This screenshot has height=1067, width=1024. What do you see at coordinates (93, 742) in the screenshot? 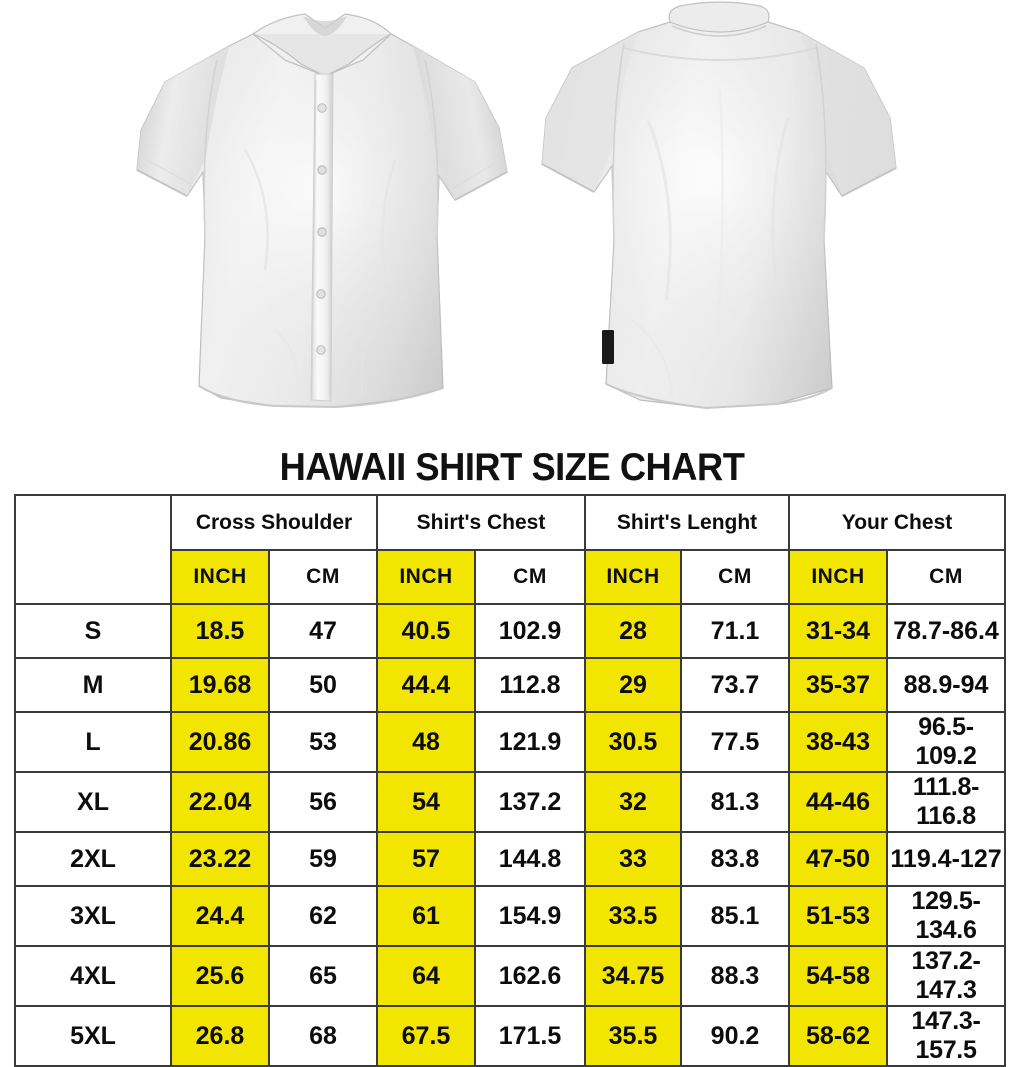
I see `size-label: L` at bounding box center [93, 742].